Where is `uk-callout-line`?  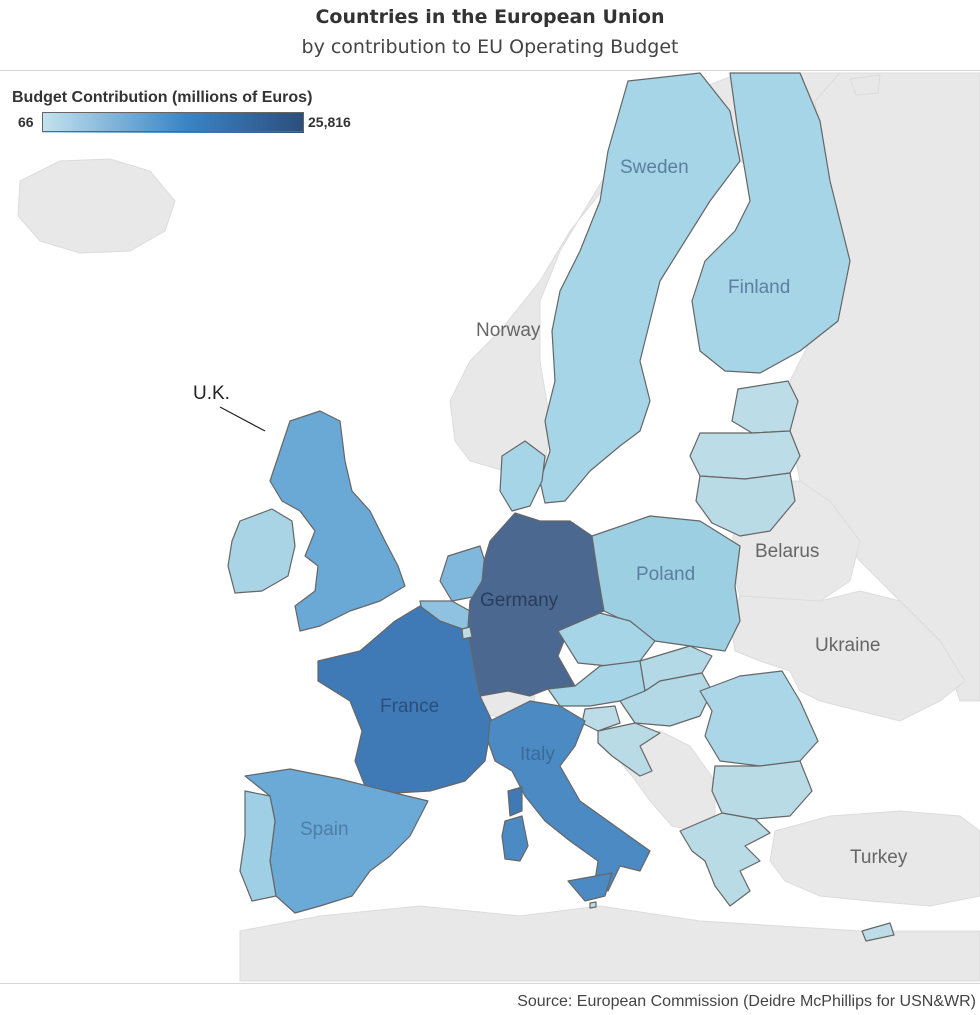 uk-callout-line is located at coordinates (242, 419).